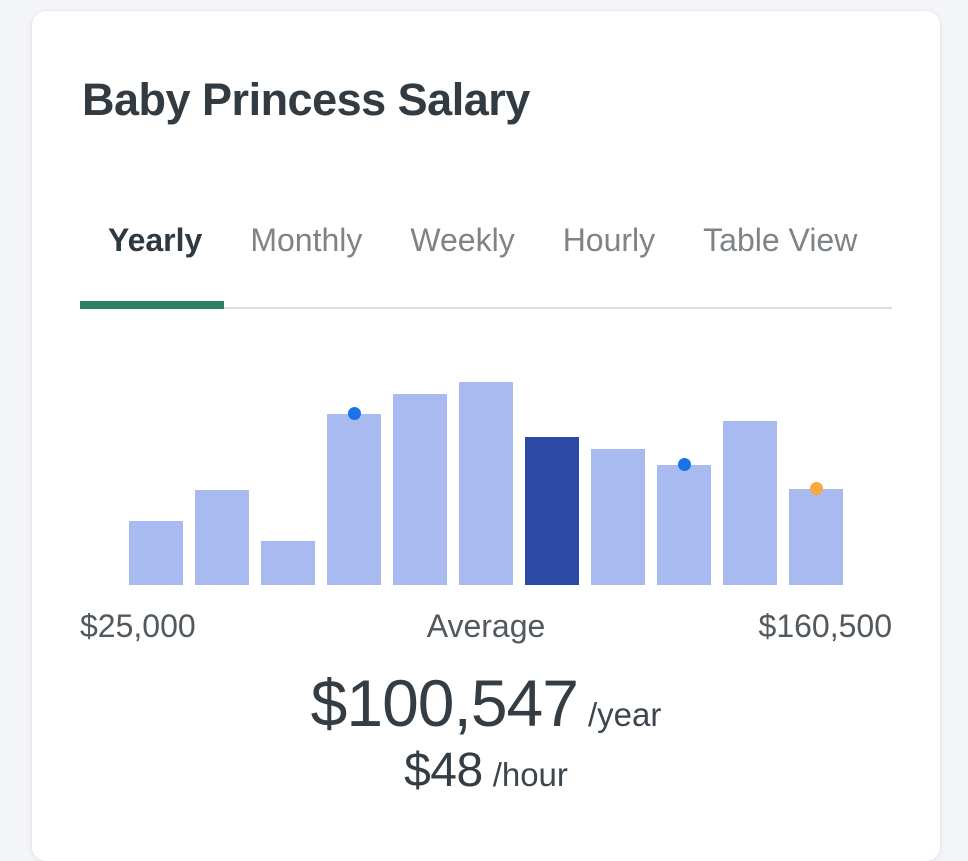 The height and width of the screenshot is (861, 968). I want to click on histogram-bar-average, so click(552, 511).